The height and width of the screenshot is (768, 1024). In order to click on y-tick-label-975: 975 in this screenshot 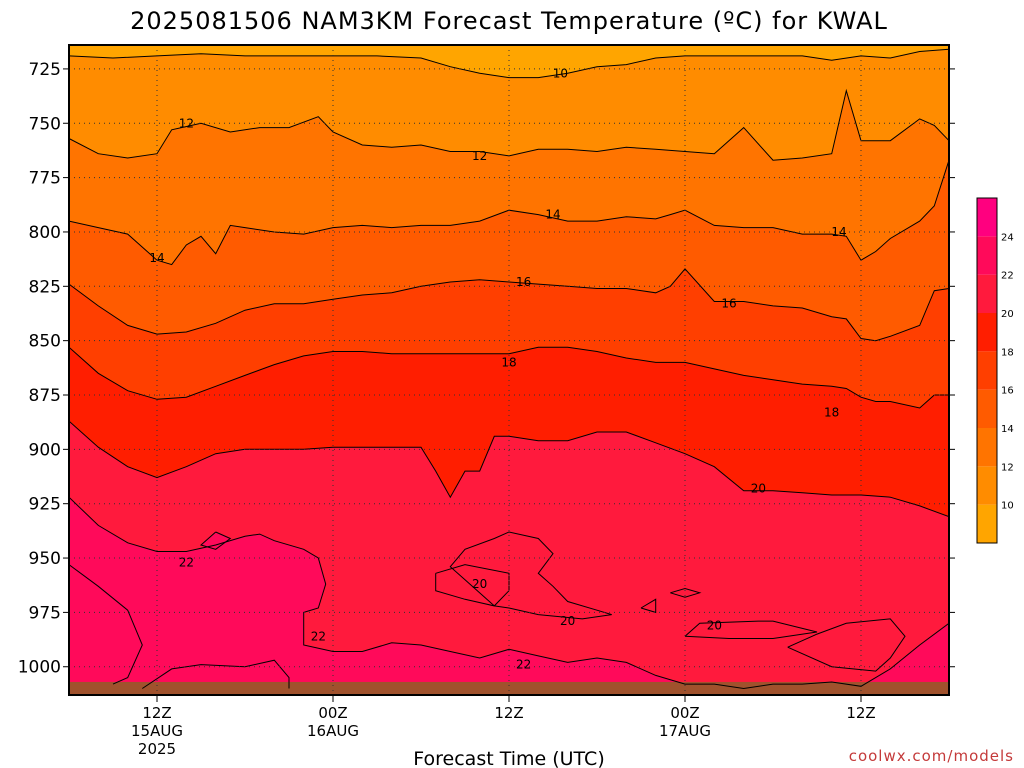, I will do `click(45, 613)`.